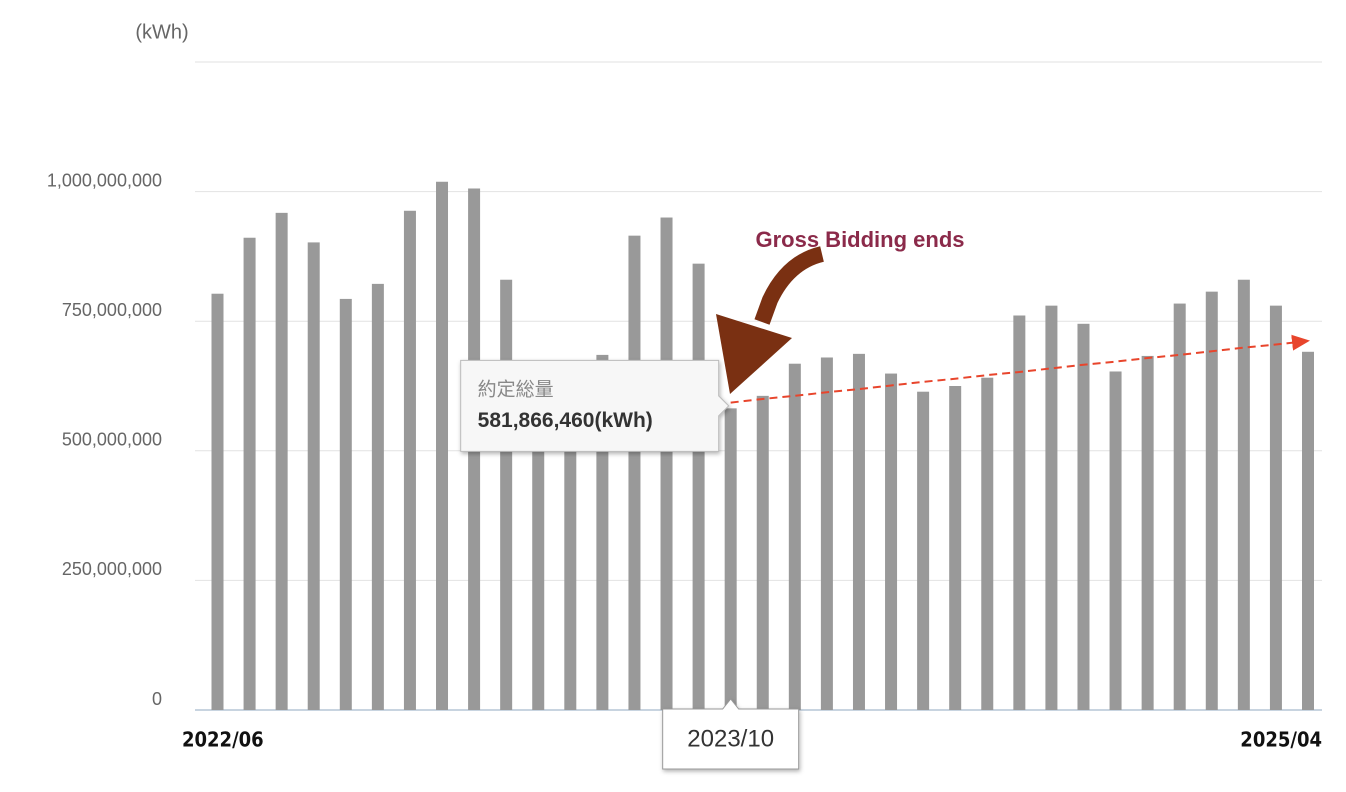  What do you see at coordinates (112, 569) in the screenshot?
I see `y-tick-label: 250,000,000` at bounding box center [112, 569].